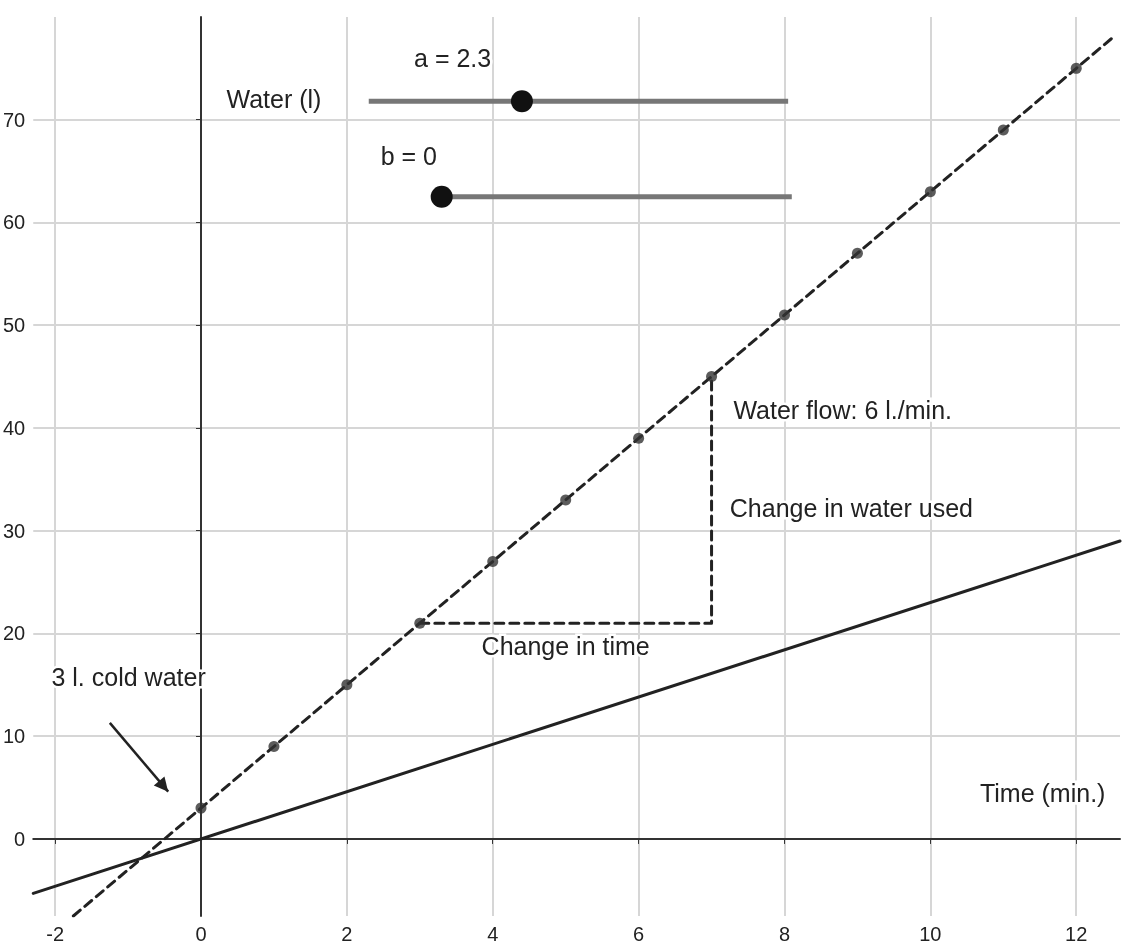 The image size is (1124, 944). Describe the element at coordinates (347, 933) in the screenshot. I see `x-tick-label: 2` at that location.